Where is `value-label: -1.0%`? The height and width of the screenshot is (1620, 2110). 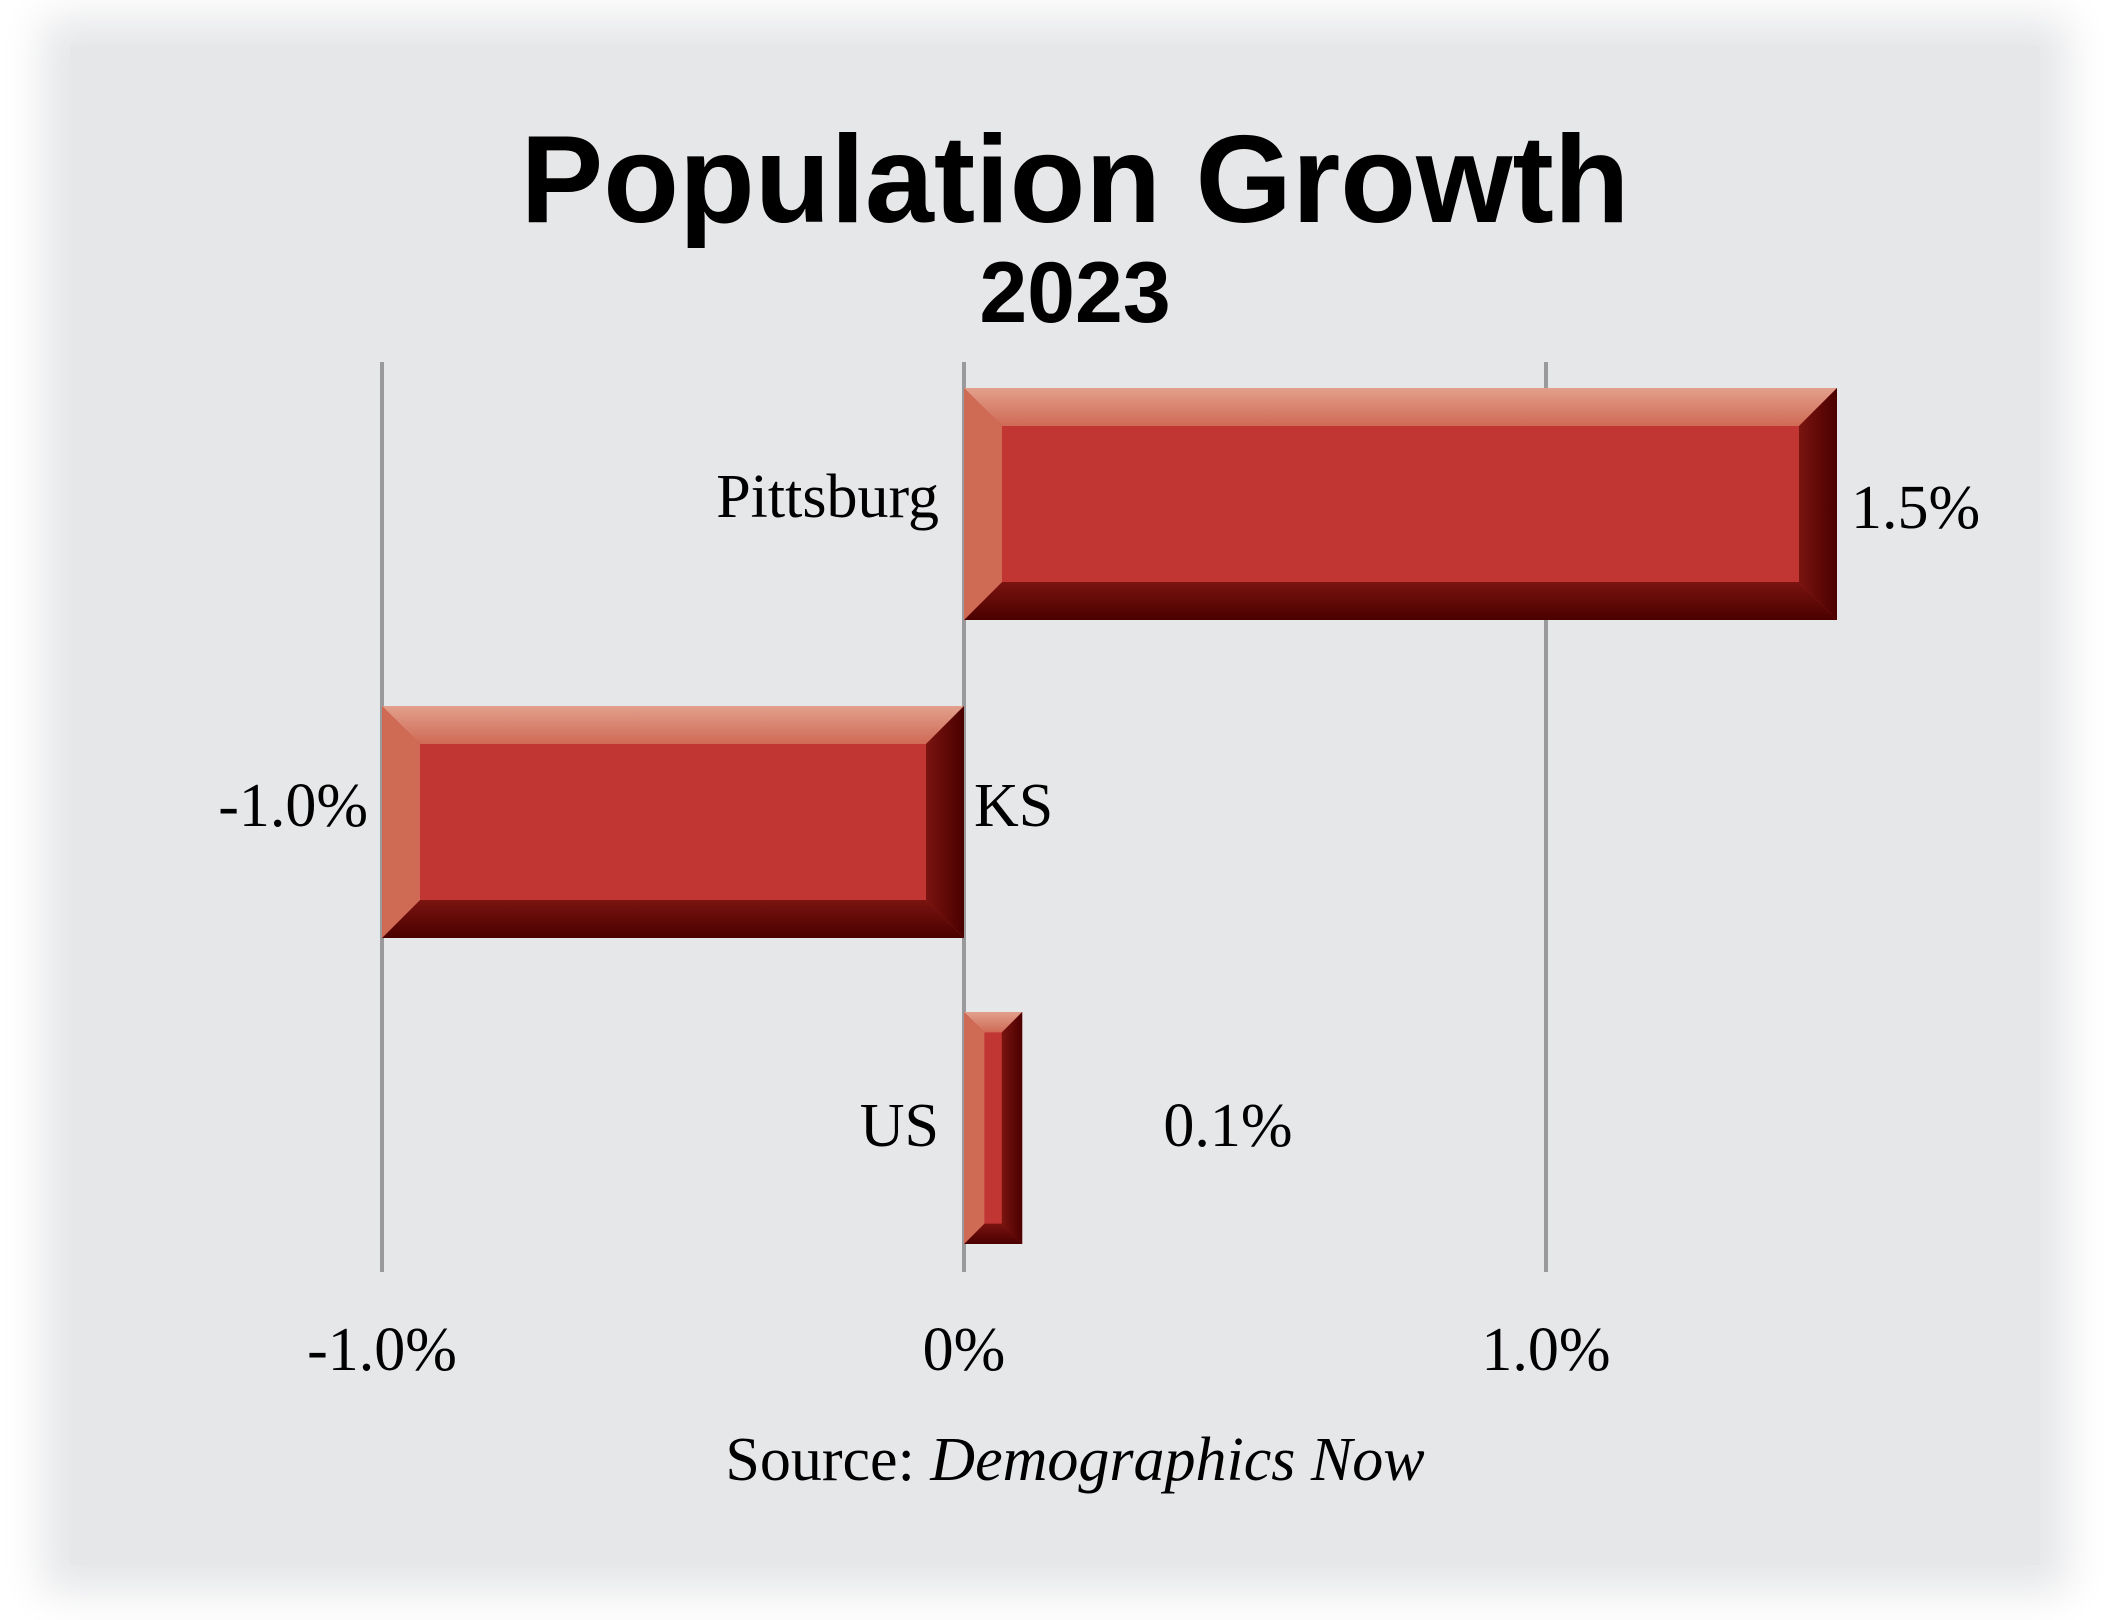 value-label: -1.0% is located at coordinates (293, 806).